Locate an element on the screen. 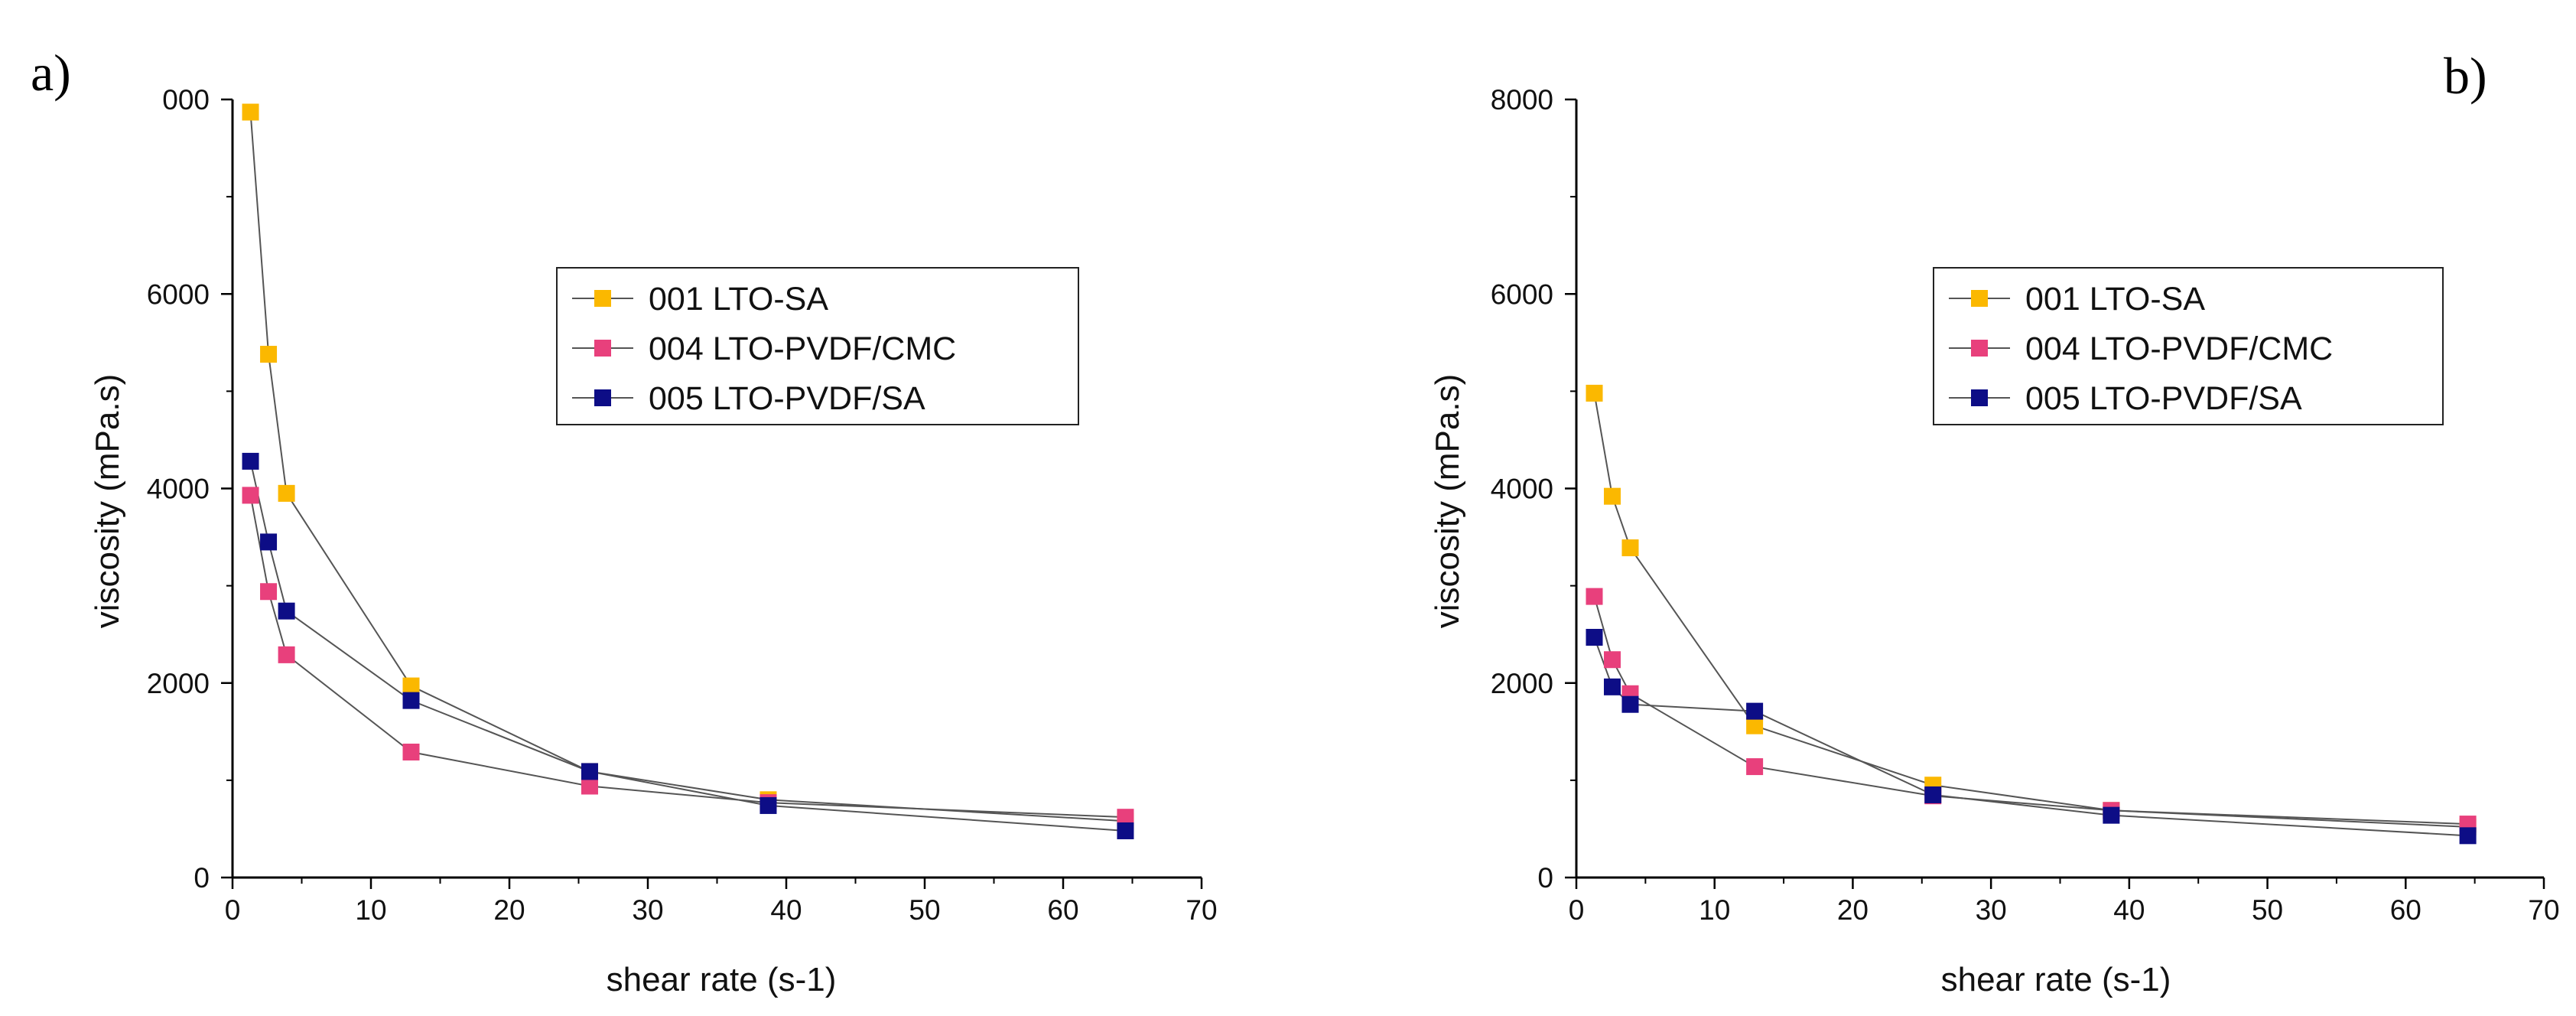  panel-b-legend-marker-004-lto-pvdf-cmc is located at coordinates (1979, 348).